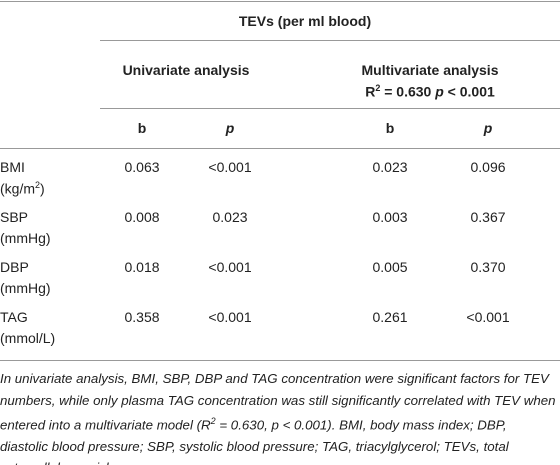  Describe the element at coordinates (390, 317) in the screenshot. I see `cell: 0.261` at that location.